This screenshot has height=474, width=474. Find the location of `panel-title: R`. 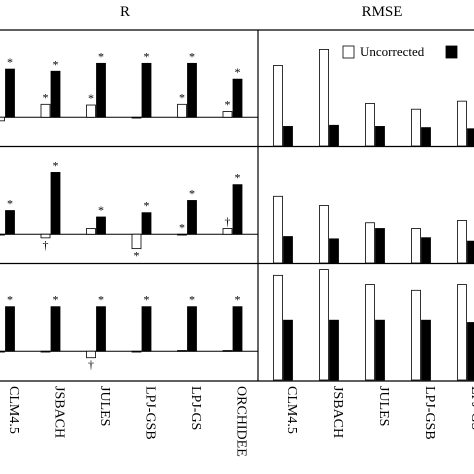

panel-title: R is located at coordinates (125, 12).